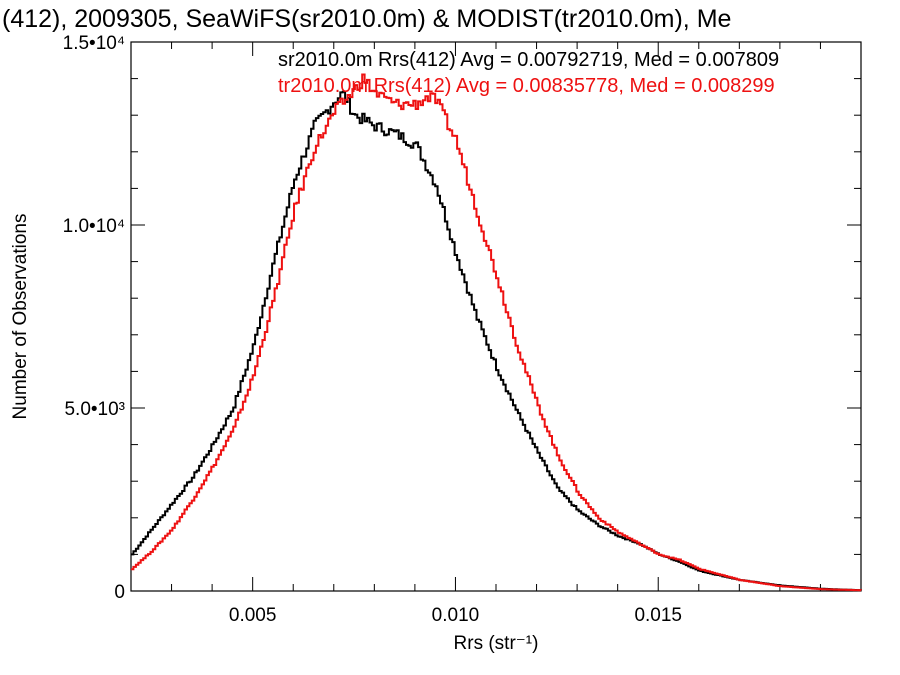 The image size is (900, 675). I want to click on y-tick-label: 1.5•10⁴, so click(94, 43).